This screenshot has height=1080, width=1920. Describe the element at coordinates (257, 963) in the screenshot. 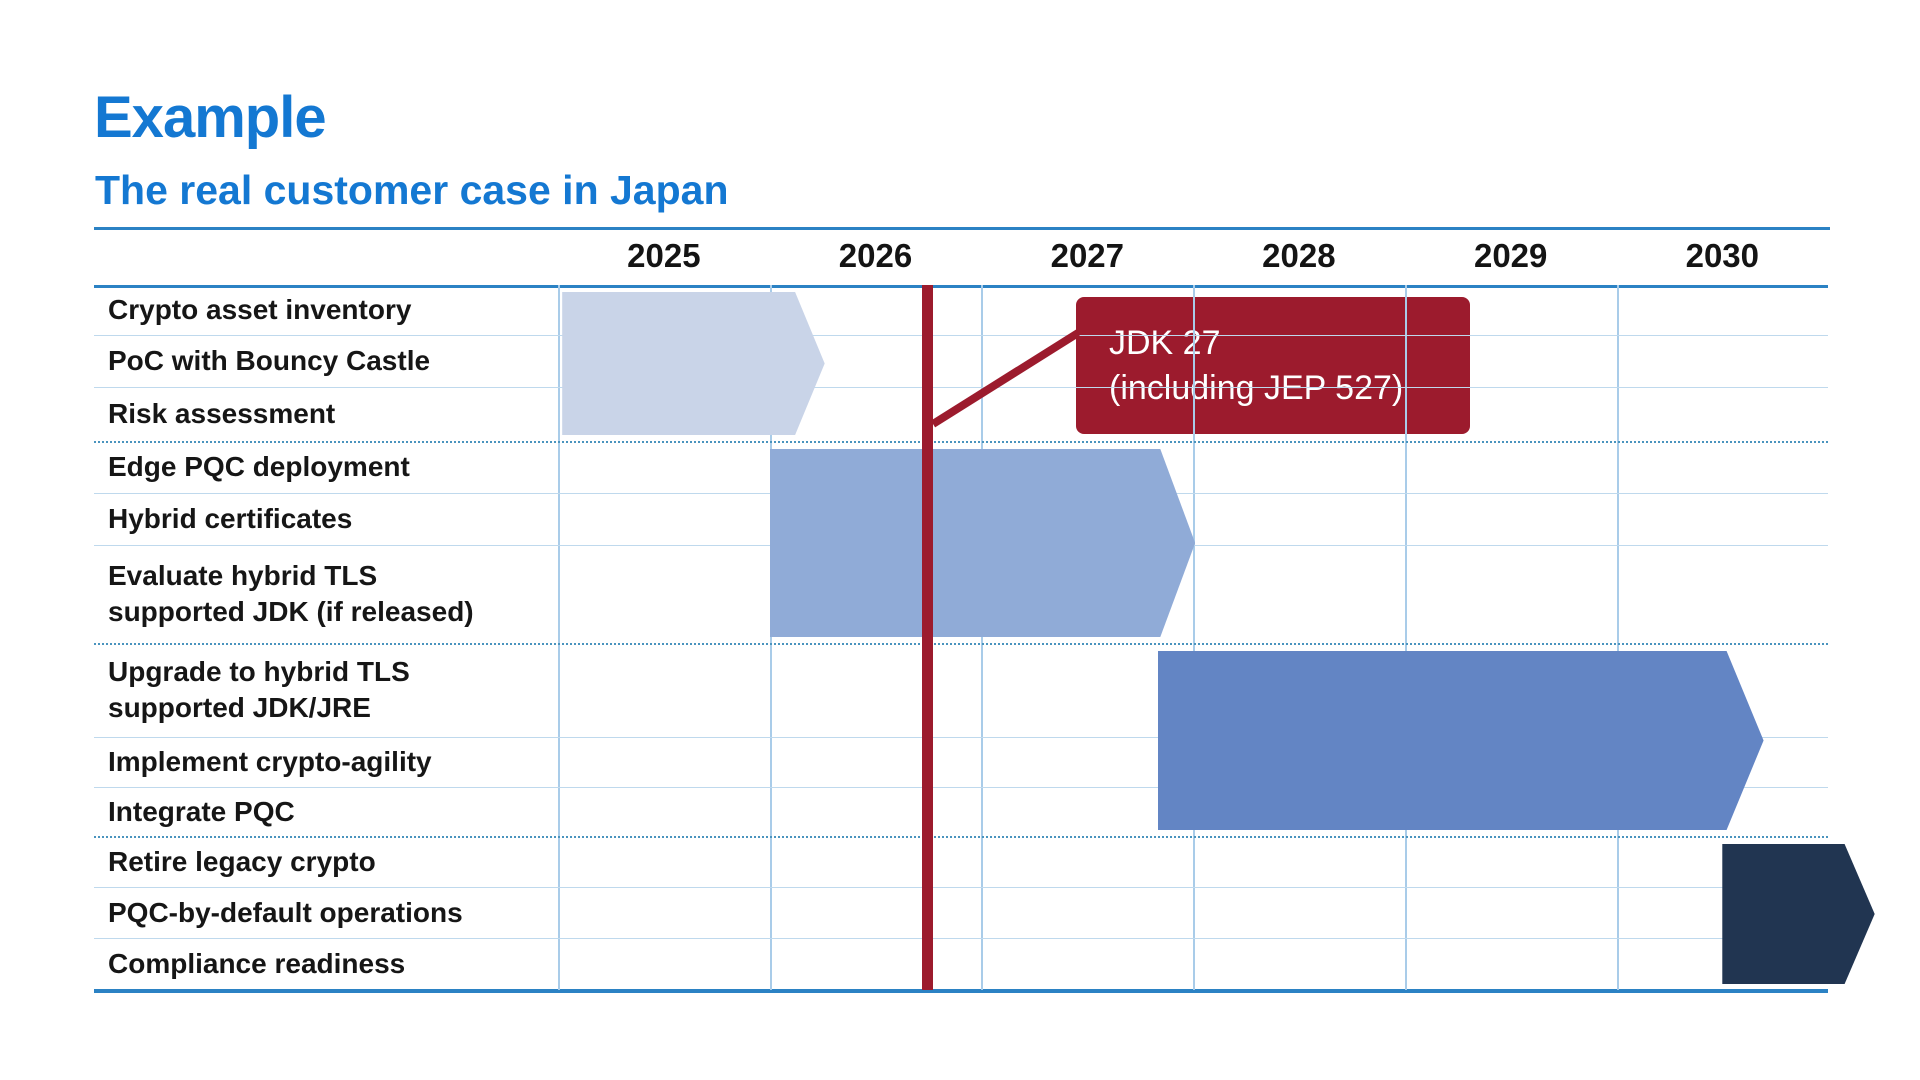

I see `task-label: Compliance readiness` at that location.